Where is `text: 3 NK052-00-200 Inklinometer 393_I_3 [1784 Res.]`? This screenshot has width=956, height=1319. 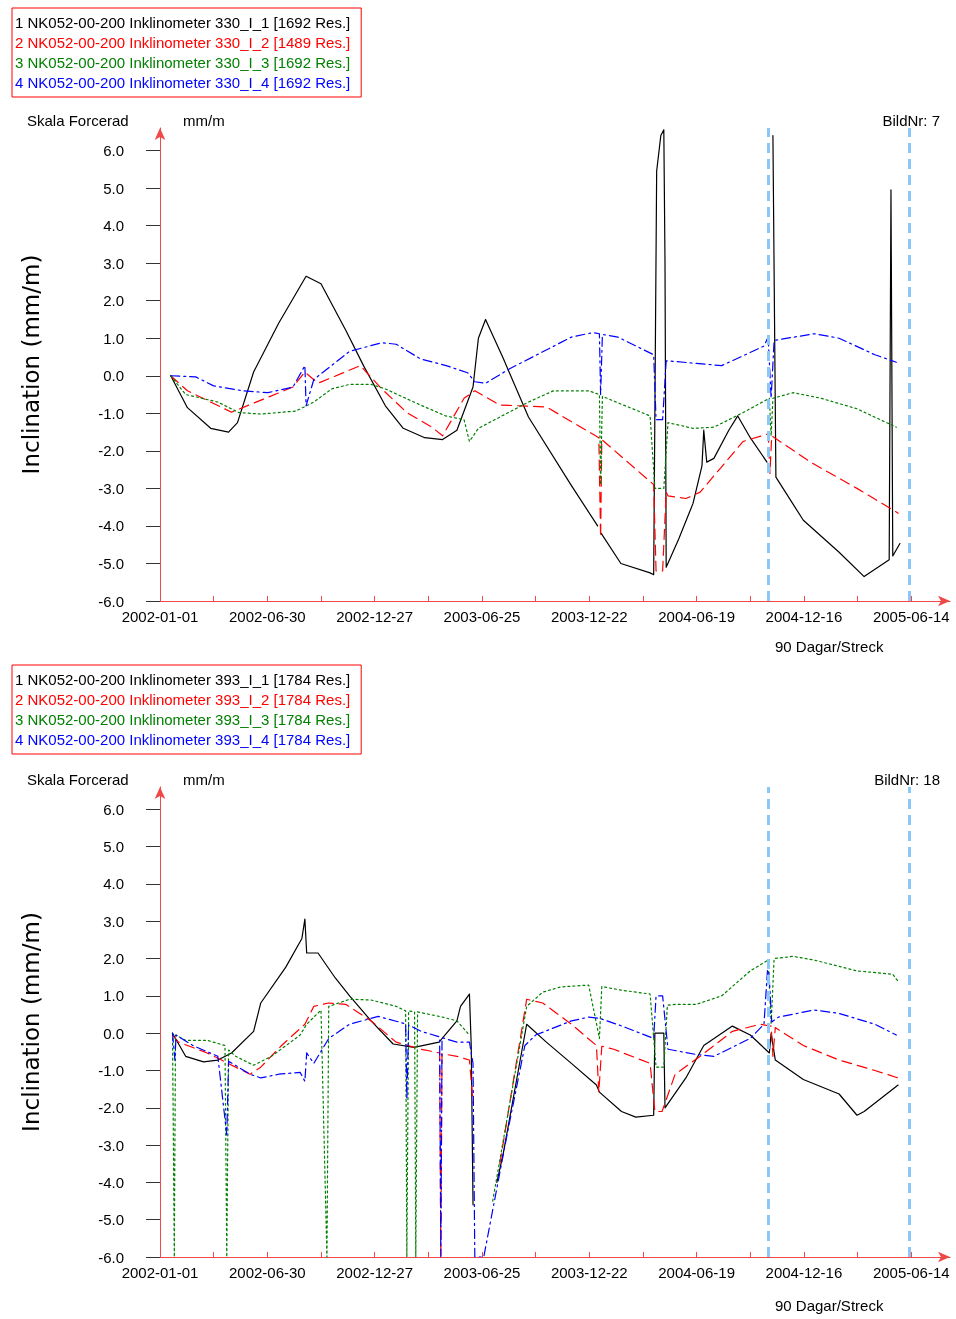 text: 3 NK052-00-200 Inklinometer 393_I_3 [1784 Res.] is located at coordinates (183, 719).